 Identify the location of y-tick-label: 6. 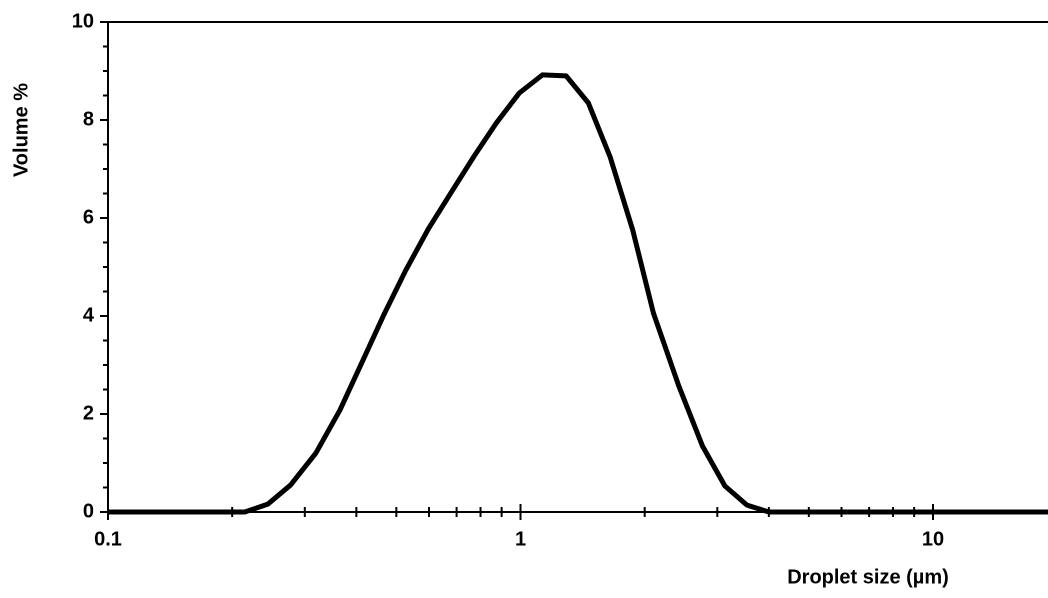
(88, 217).